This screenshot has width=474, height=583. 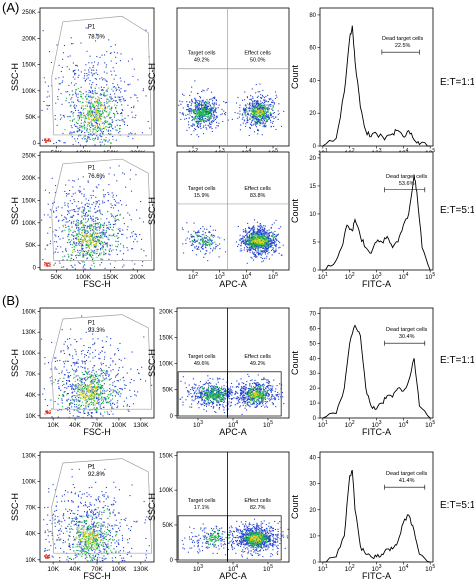 I want to click on pa12-quadrant-left-percent: 49.2%, so click(x=202, y=61).